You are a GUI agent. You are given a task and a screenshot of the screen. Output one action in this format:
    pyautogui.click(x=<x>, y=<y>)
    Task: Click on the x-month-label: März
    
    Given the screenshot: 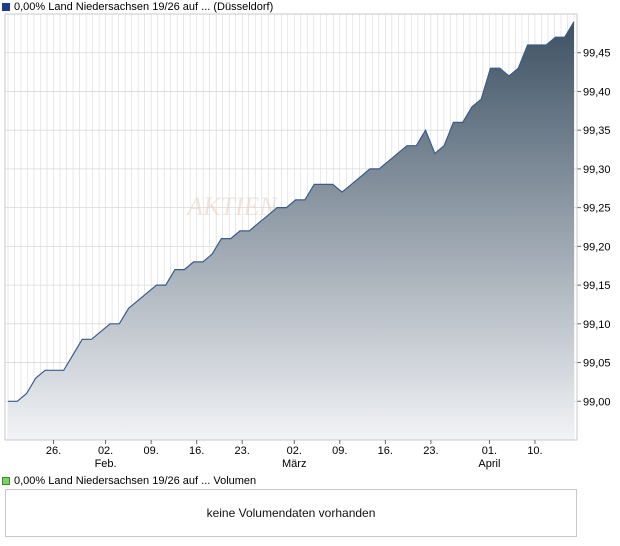 What is the action you would take?
    pyautogui.click(x=294, y=464)
    